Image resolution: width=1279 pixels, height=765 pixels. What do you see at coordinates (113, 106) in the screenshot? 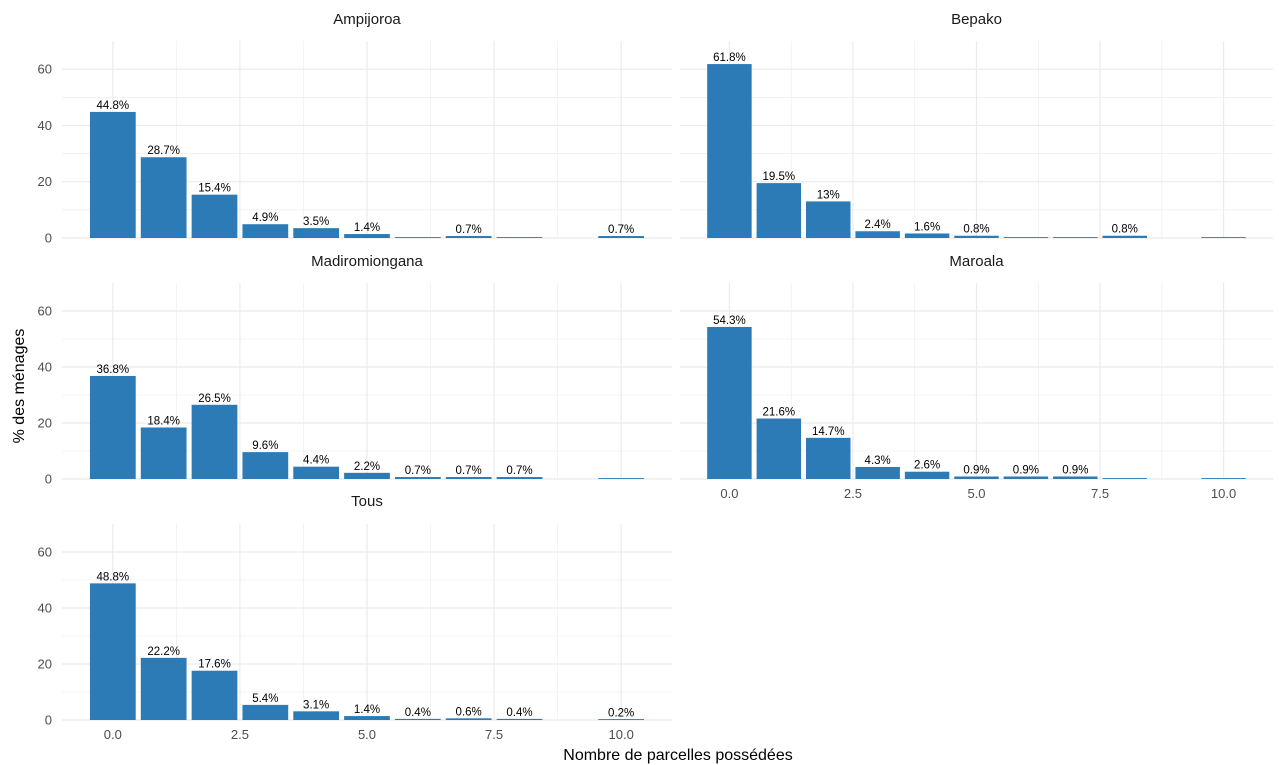
I see `data-label: 44.8%` at bounding box center [113, 106].